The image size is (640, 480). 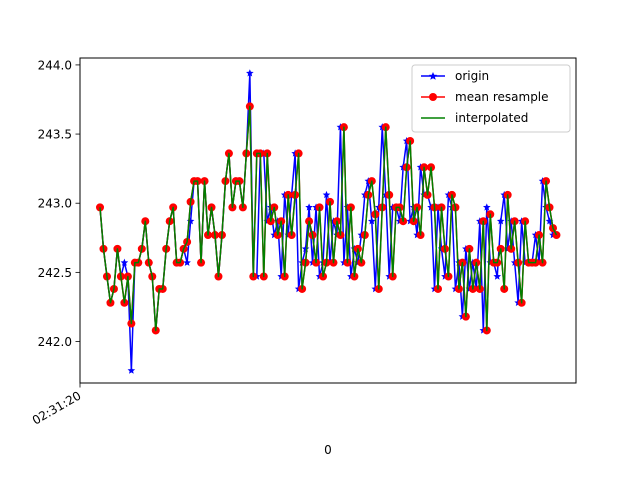 I want to click on legend-entry-mean-resample: mean resample, so click(x=485, y=97).